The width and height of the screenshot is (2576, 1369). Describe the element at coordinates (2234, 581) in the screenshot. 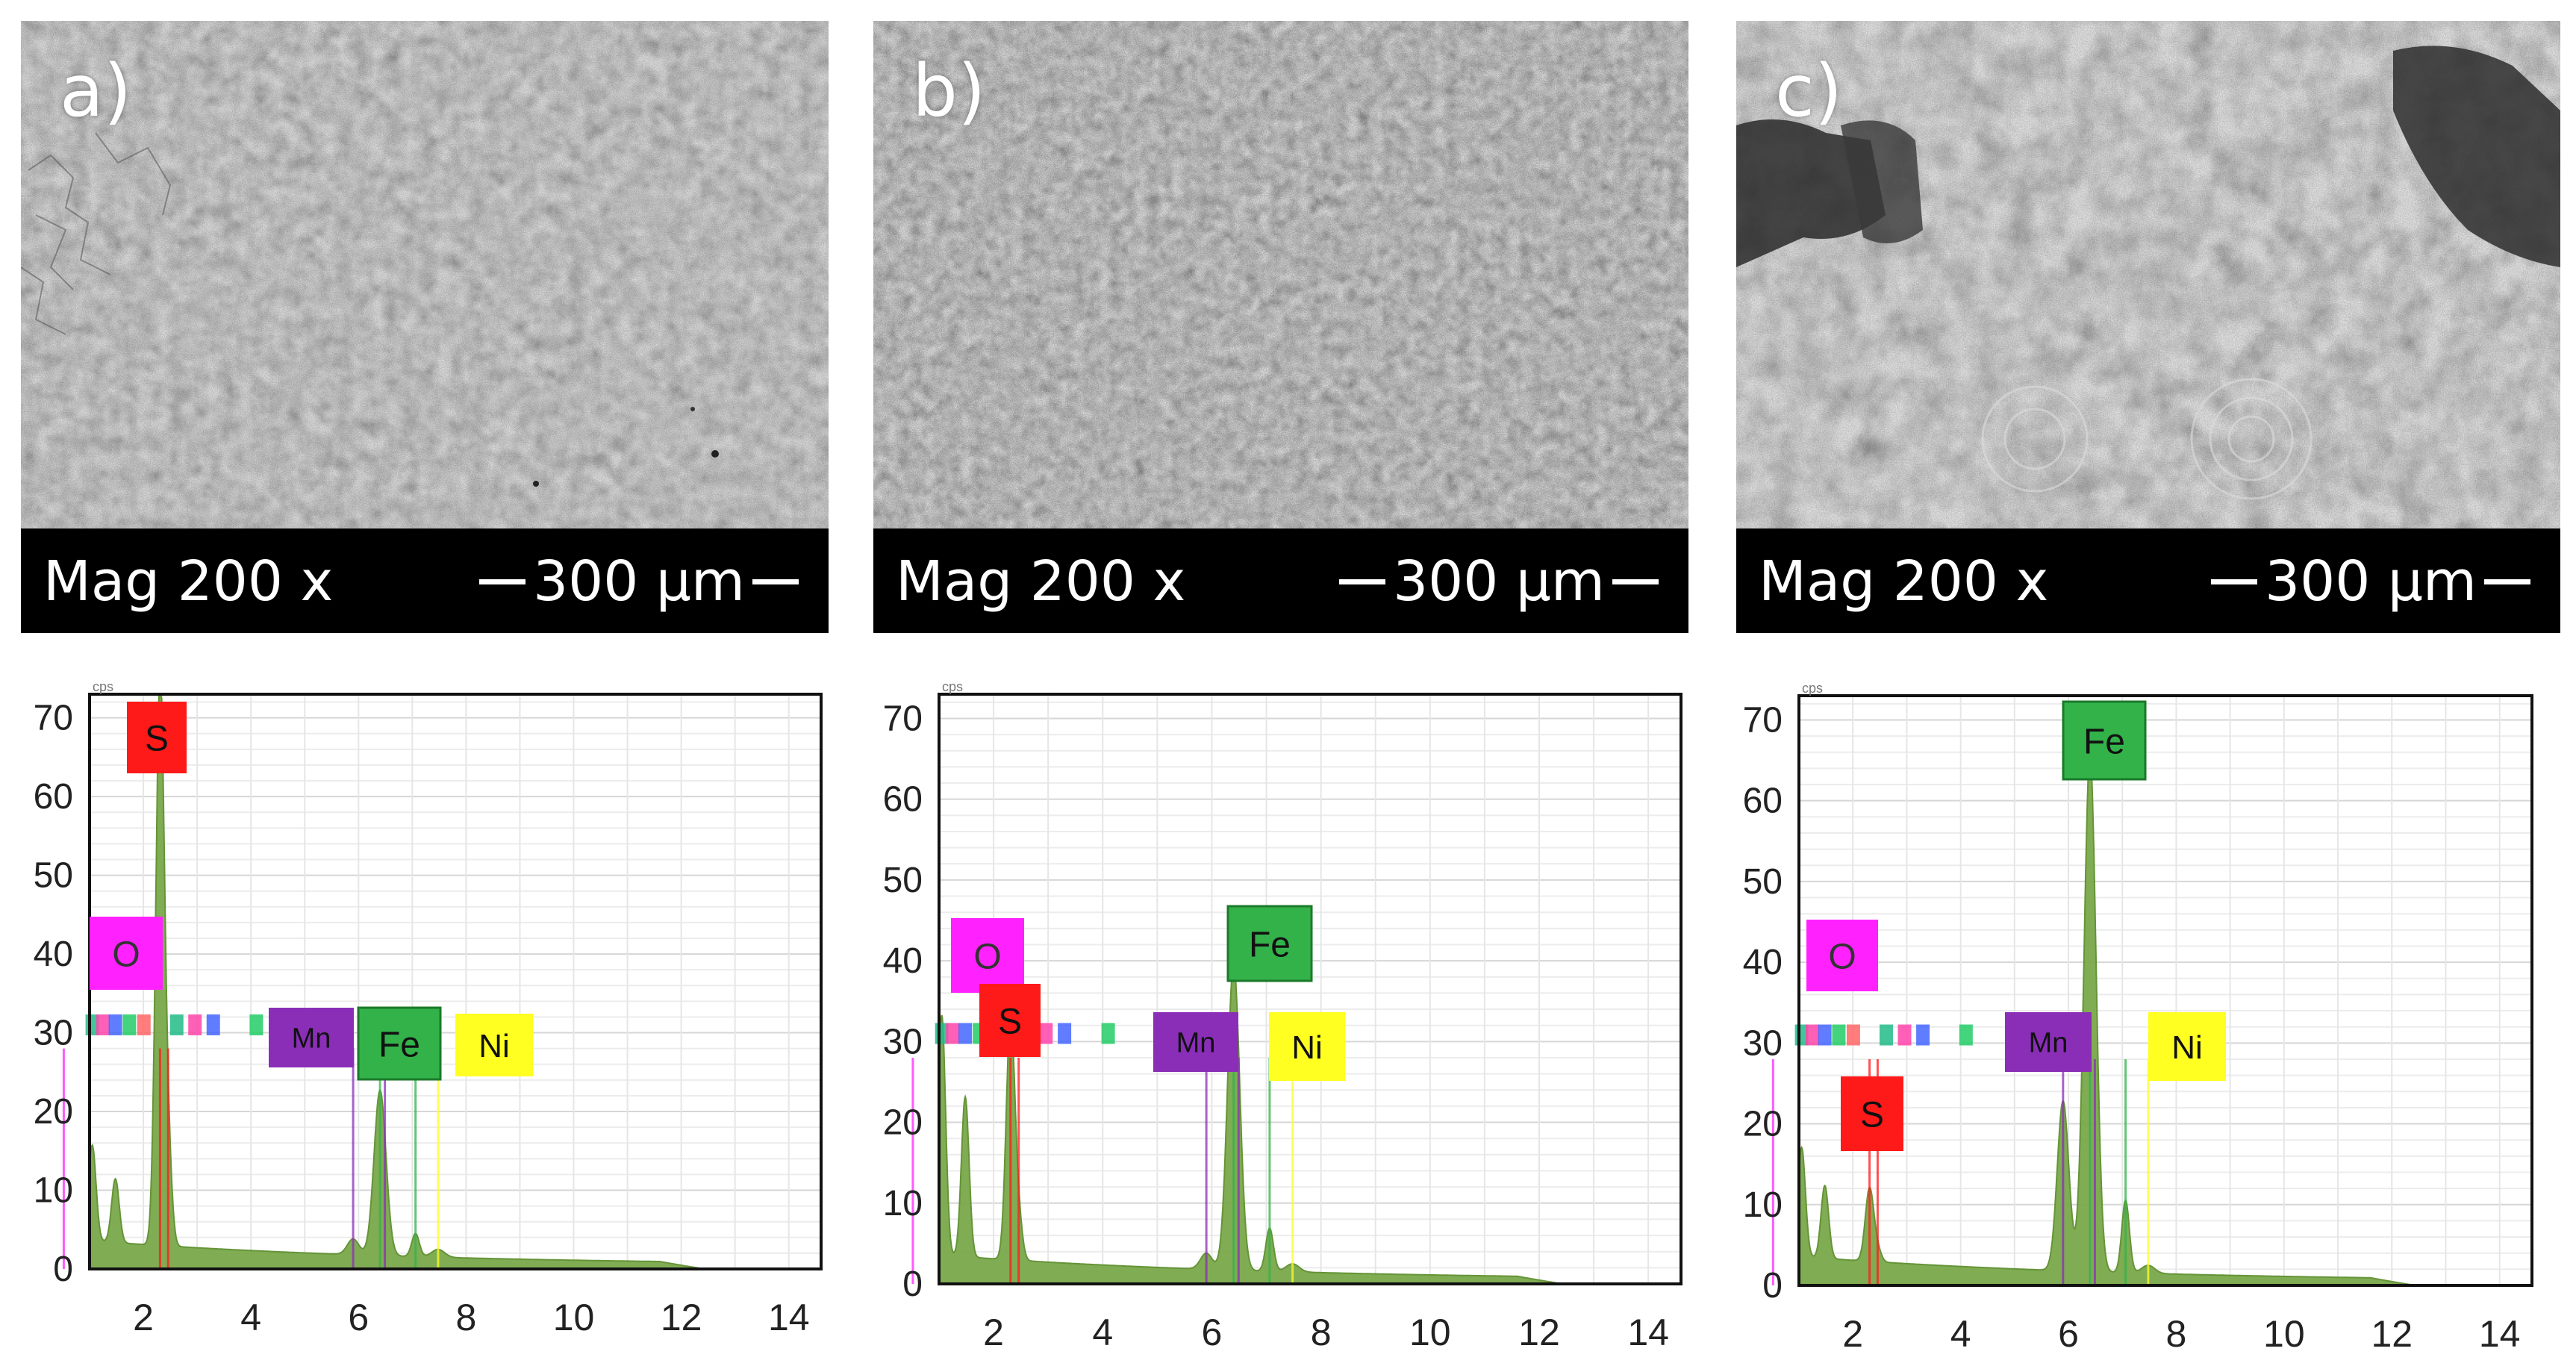

I see `scale-bar-line-left` at that location.